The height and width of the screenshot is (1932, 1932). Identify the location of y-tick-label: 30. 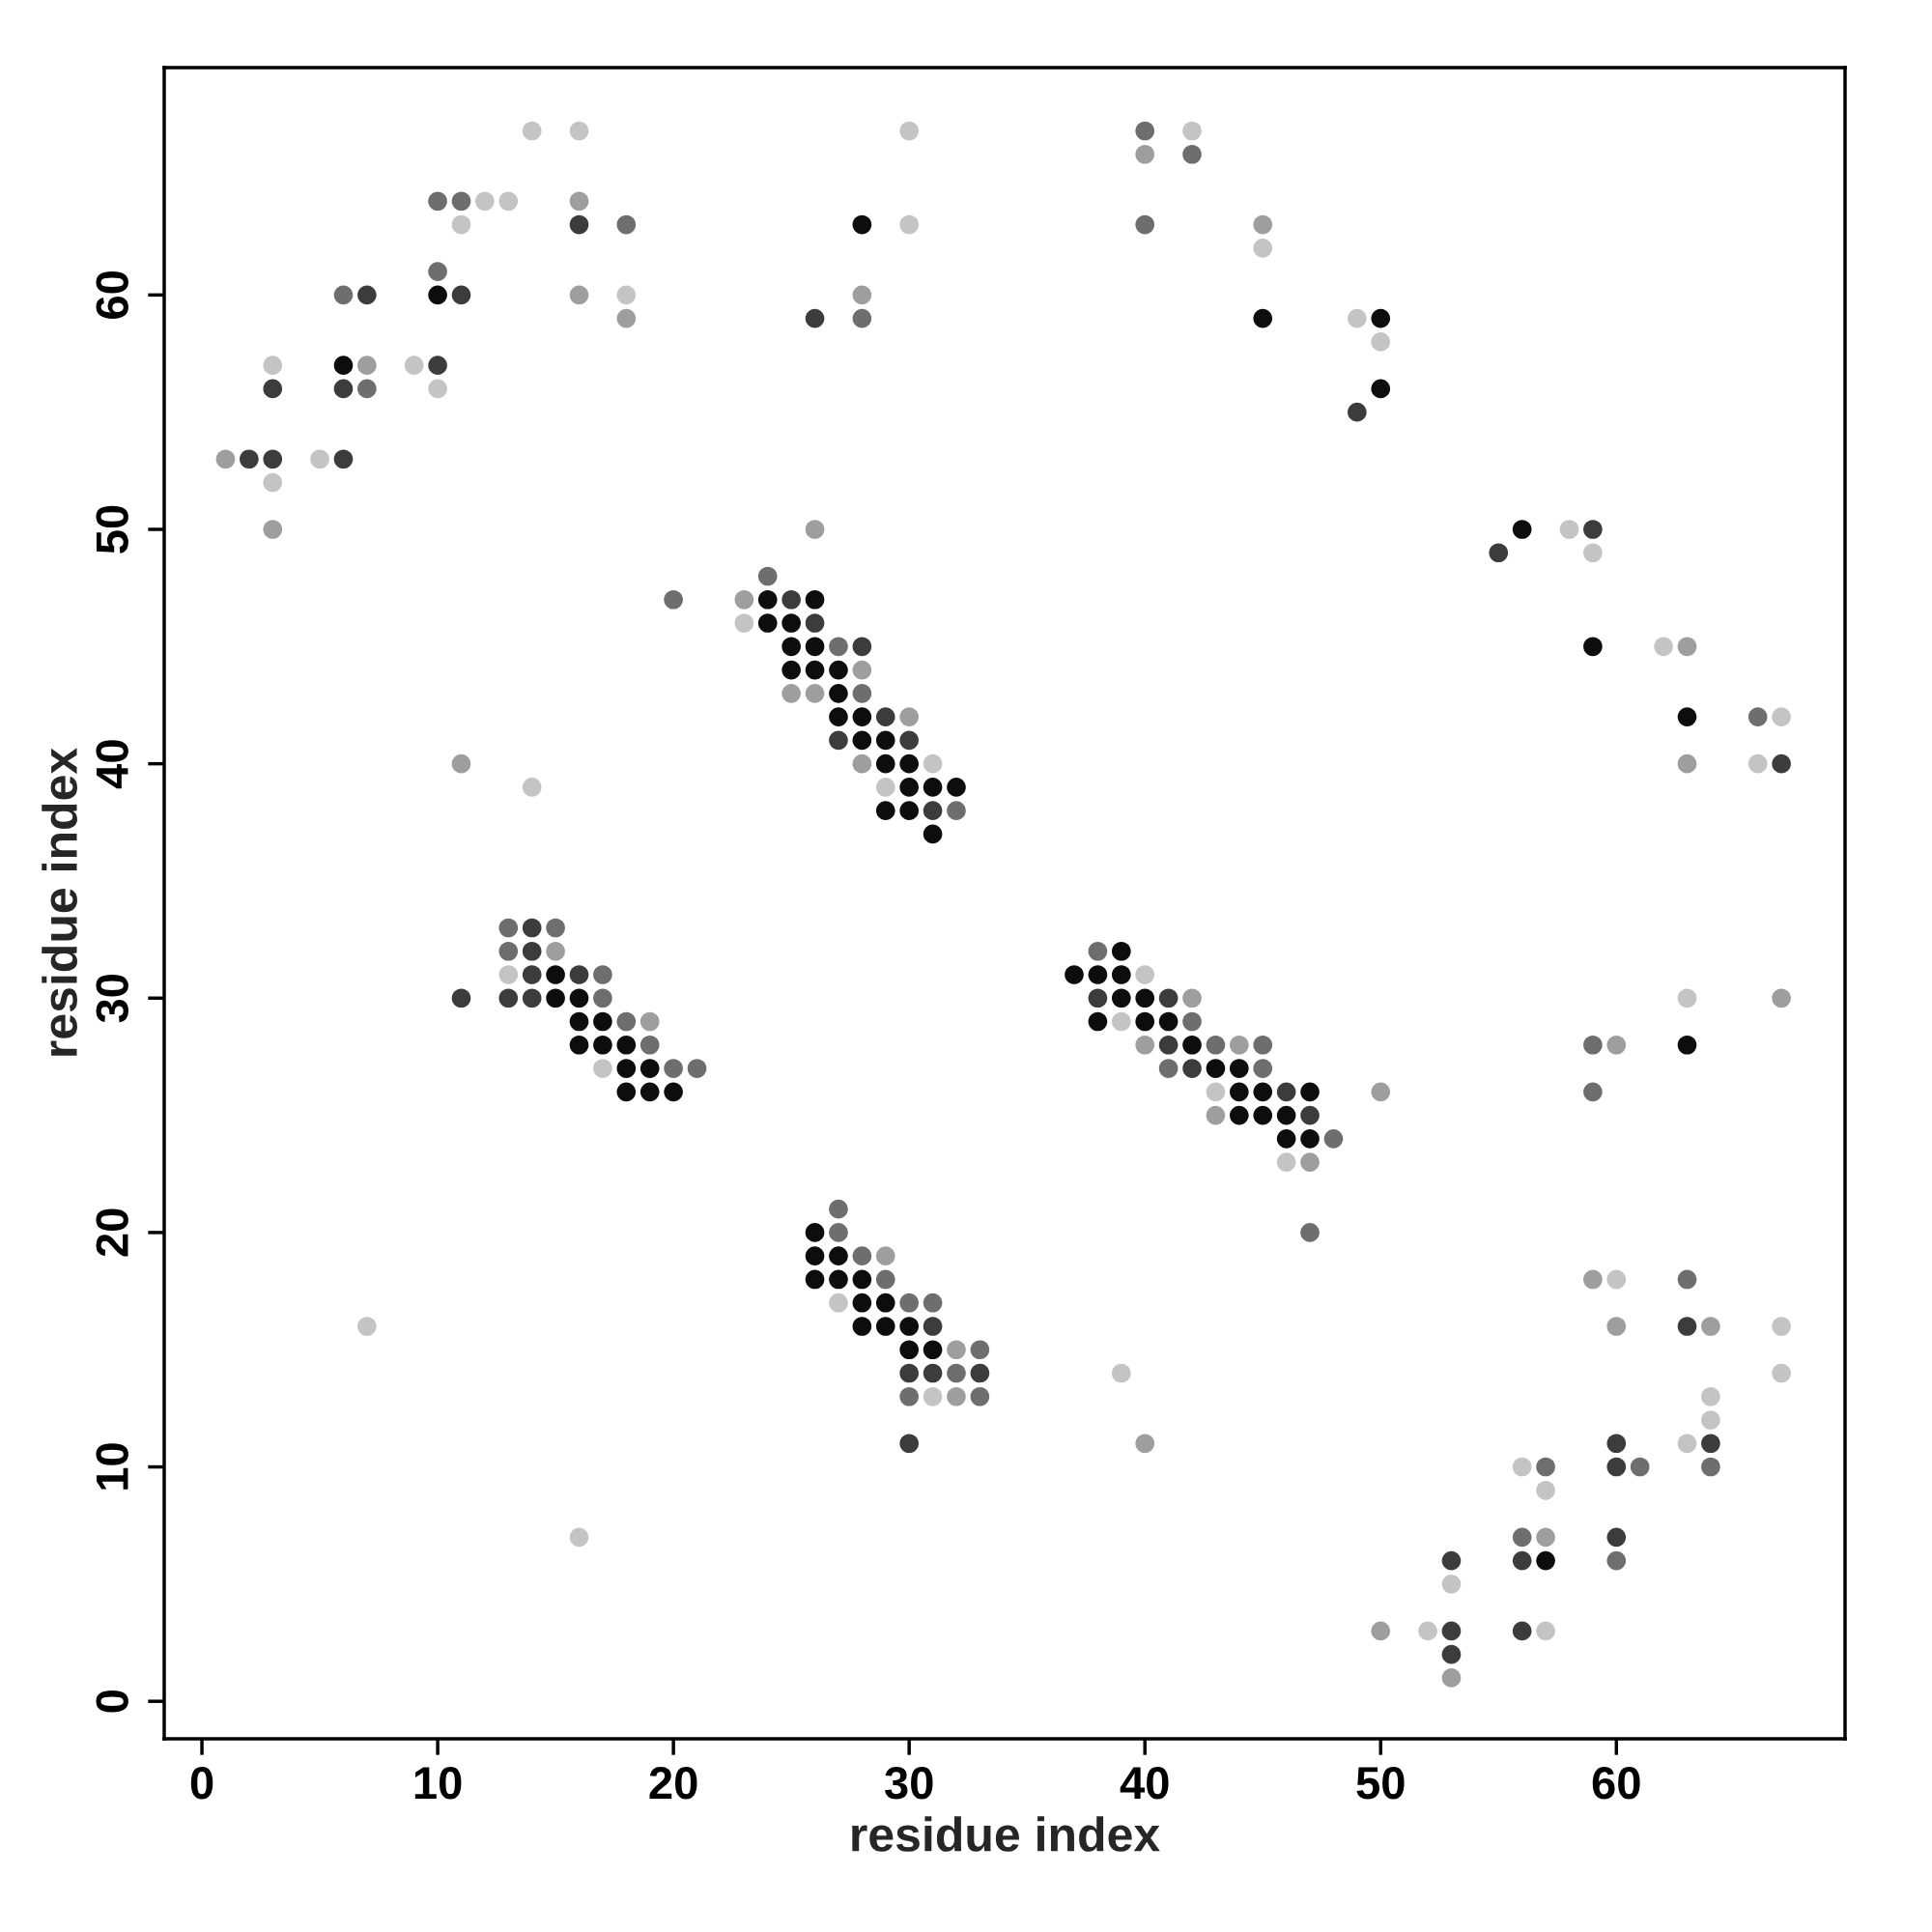
(112, 998).